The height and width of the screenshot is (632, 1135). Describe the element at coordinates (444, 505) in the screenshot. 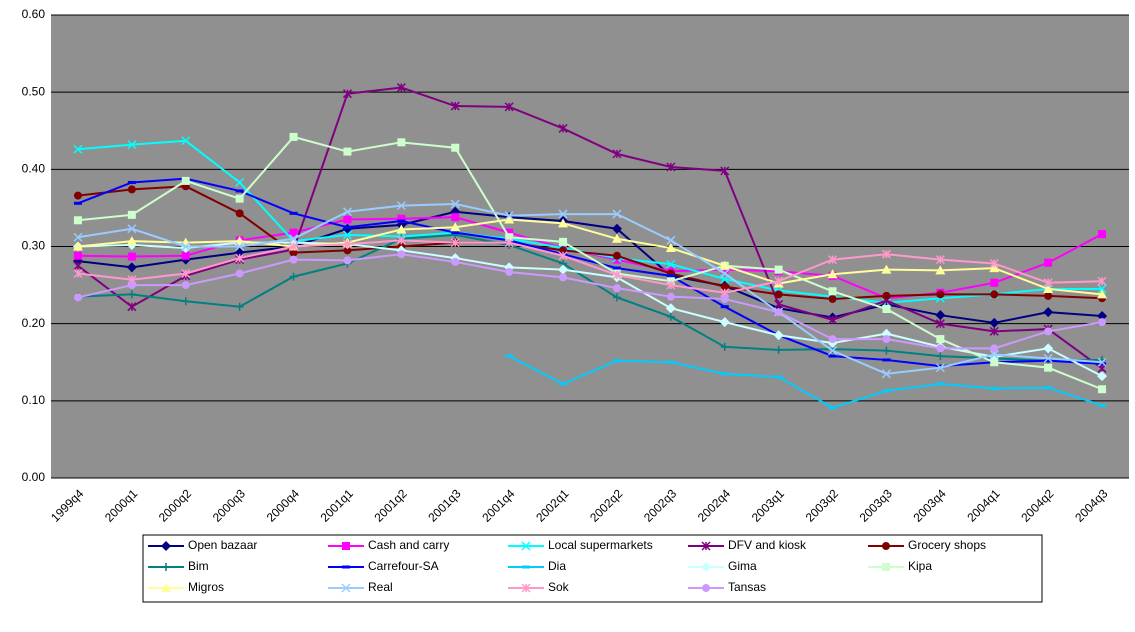

I see `x-tick-label: 2001q3` at that location.